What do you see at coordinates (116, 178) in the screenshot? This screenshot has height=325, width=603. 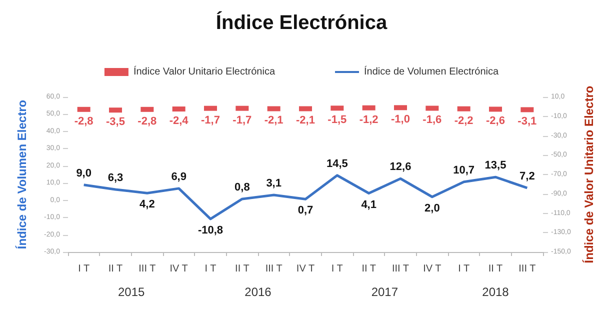 I see `data-label: 6,3` at bounding box center [116, 178].